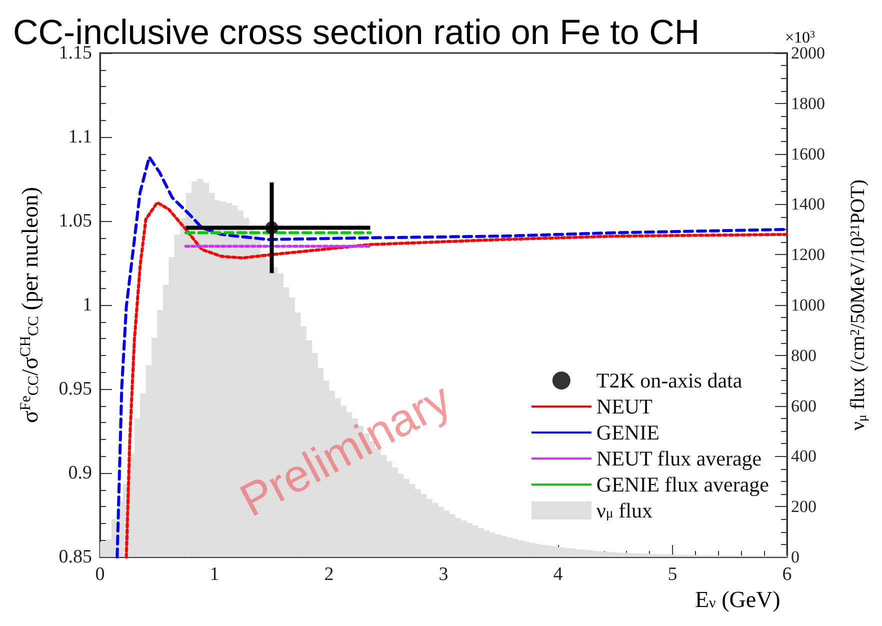 This screenshot has width=882, height=626. What do you see at coordinates (787, 574) in the screenshot?
I see `x-tick-label: 6` at bounding box center [787, 574].